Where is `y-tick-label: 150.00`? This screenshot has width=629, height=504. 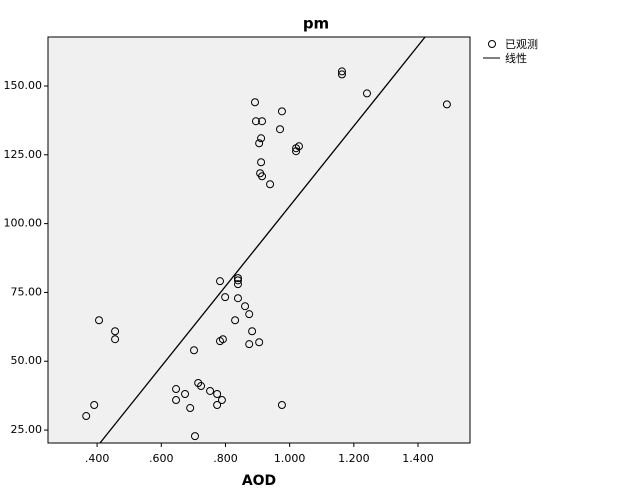
y-tick-label: 150.00 is located at coordinates (23, 85).